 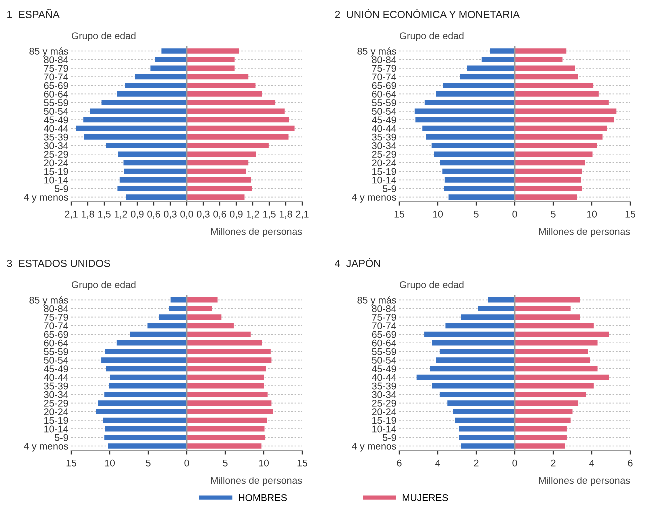 What do you see at coordinates (384, 172) in the screenshot?
I see `y-tick-label: 15-19` at bounding box center [384, 172].